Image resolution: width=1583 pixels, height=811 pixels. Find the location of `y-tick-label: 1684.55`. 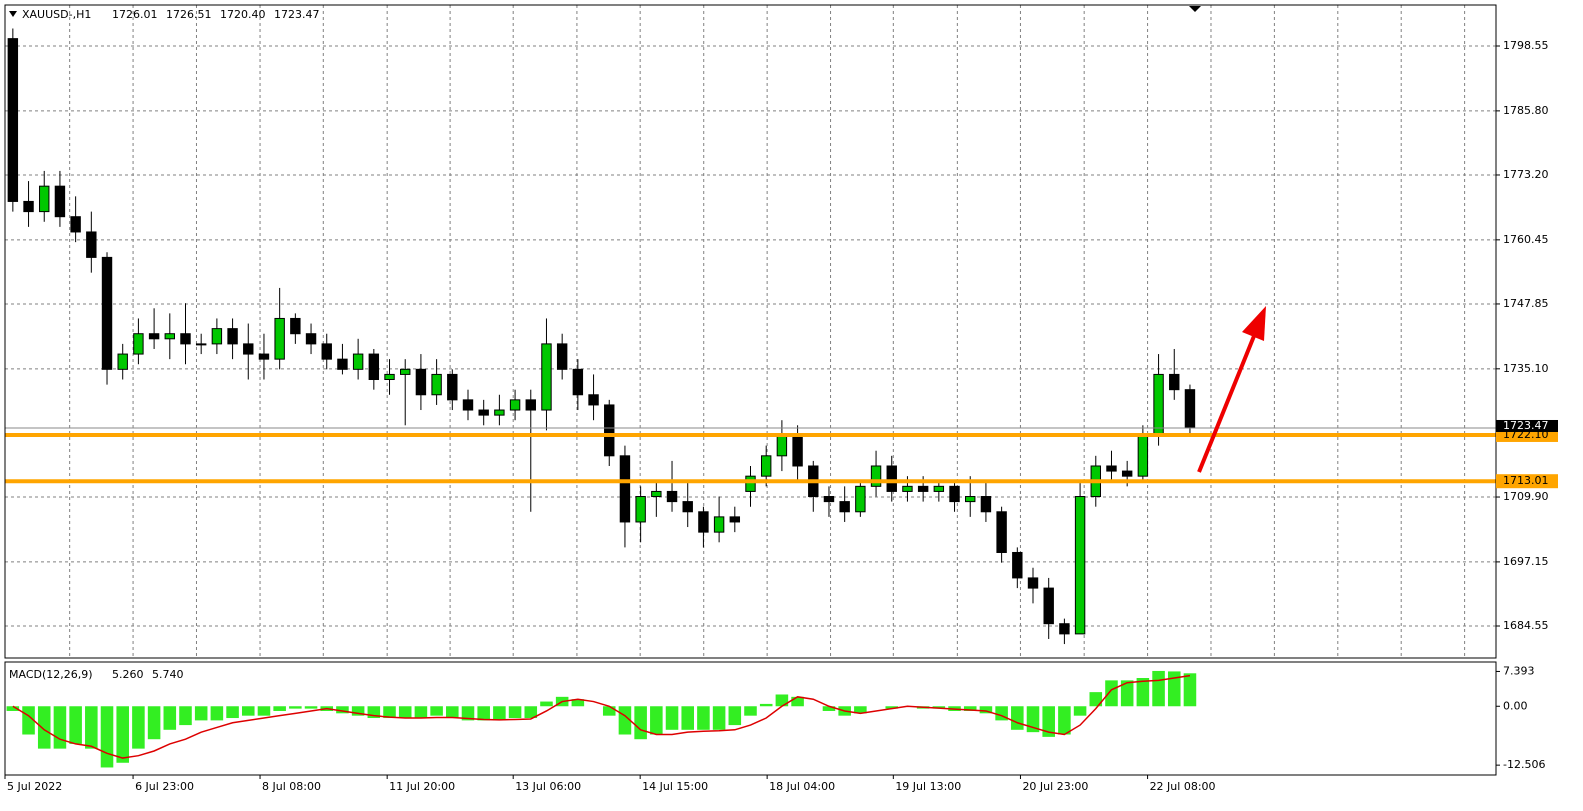

y-tick-label: 1684.55 is located at coordinates (1526, 625).